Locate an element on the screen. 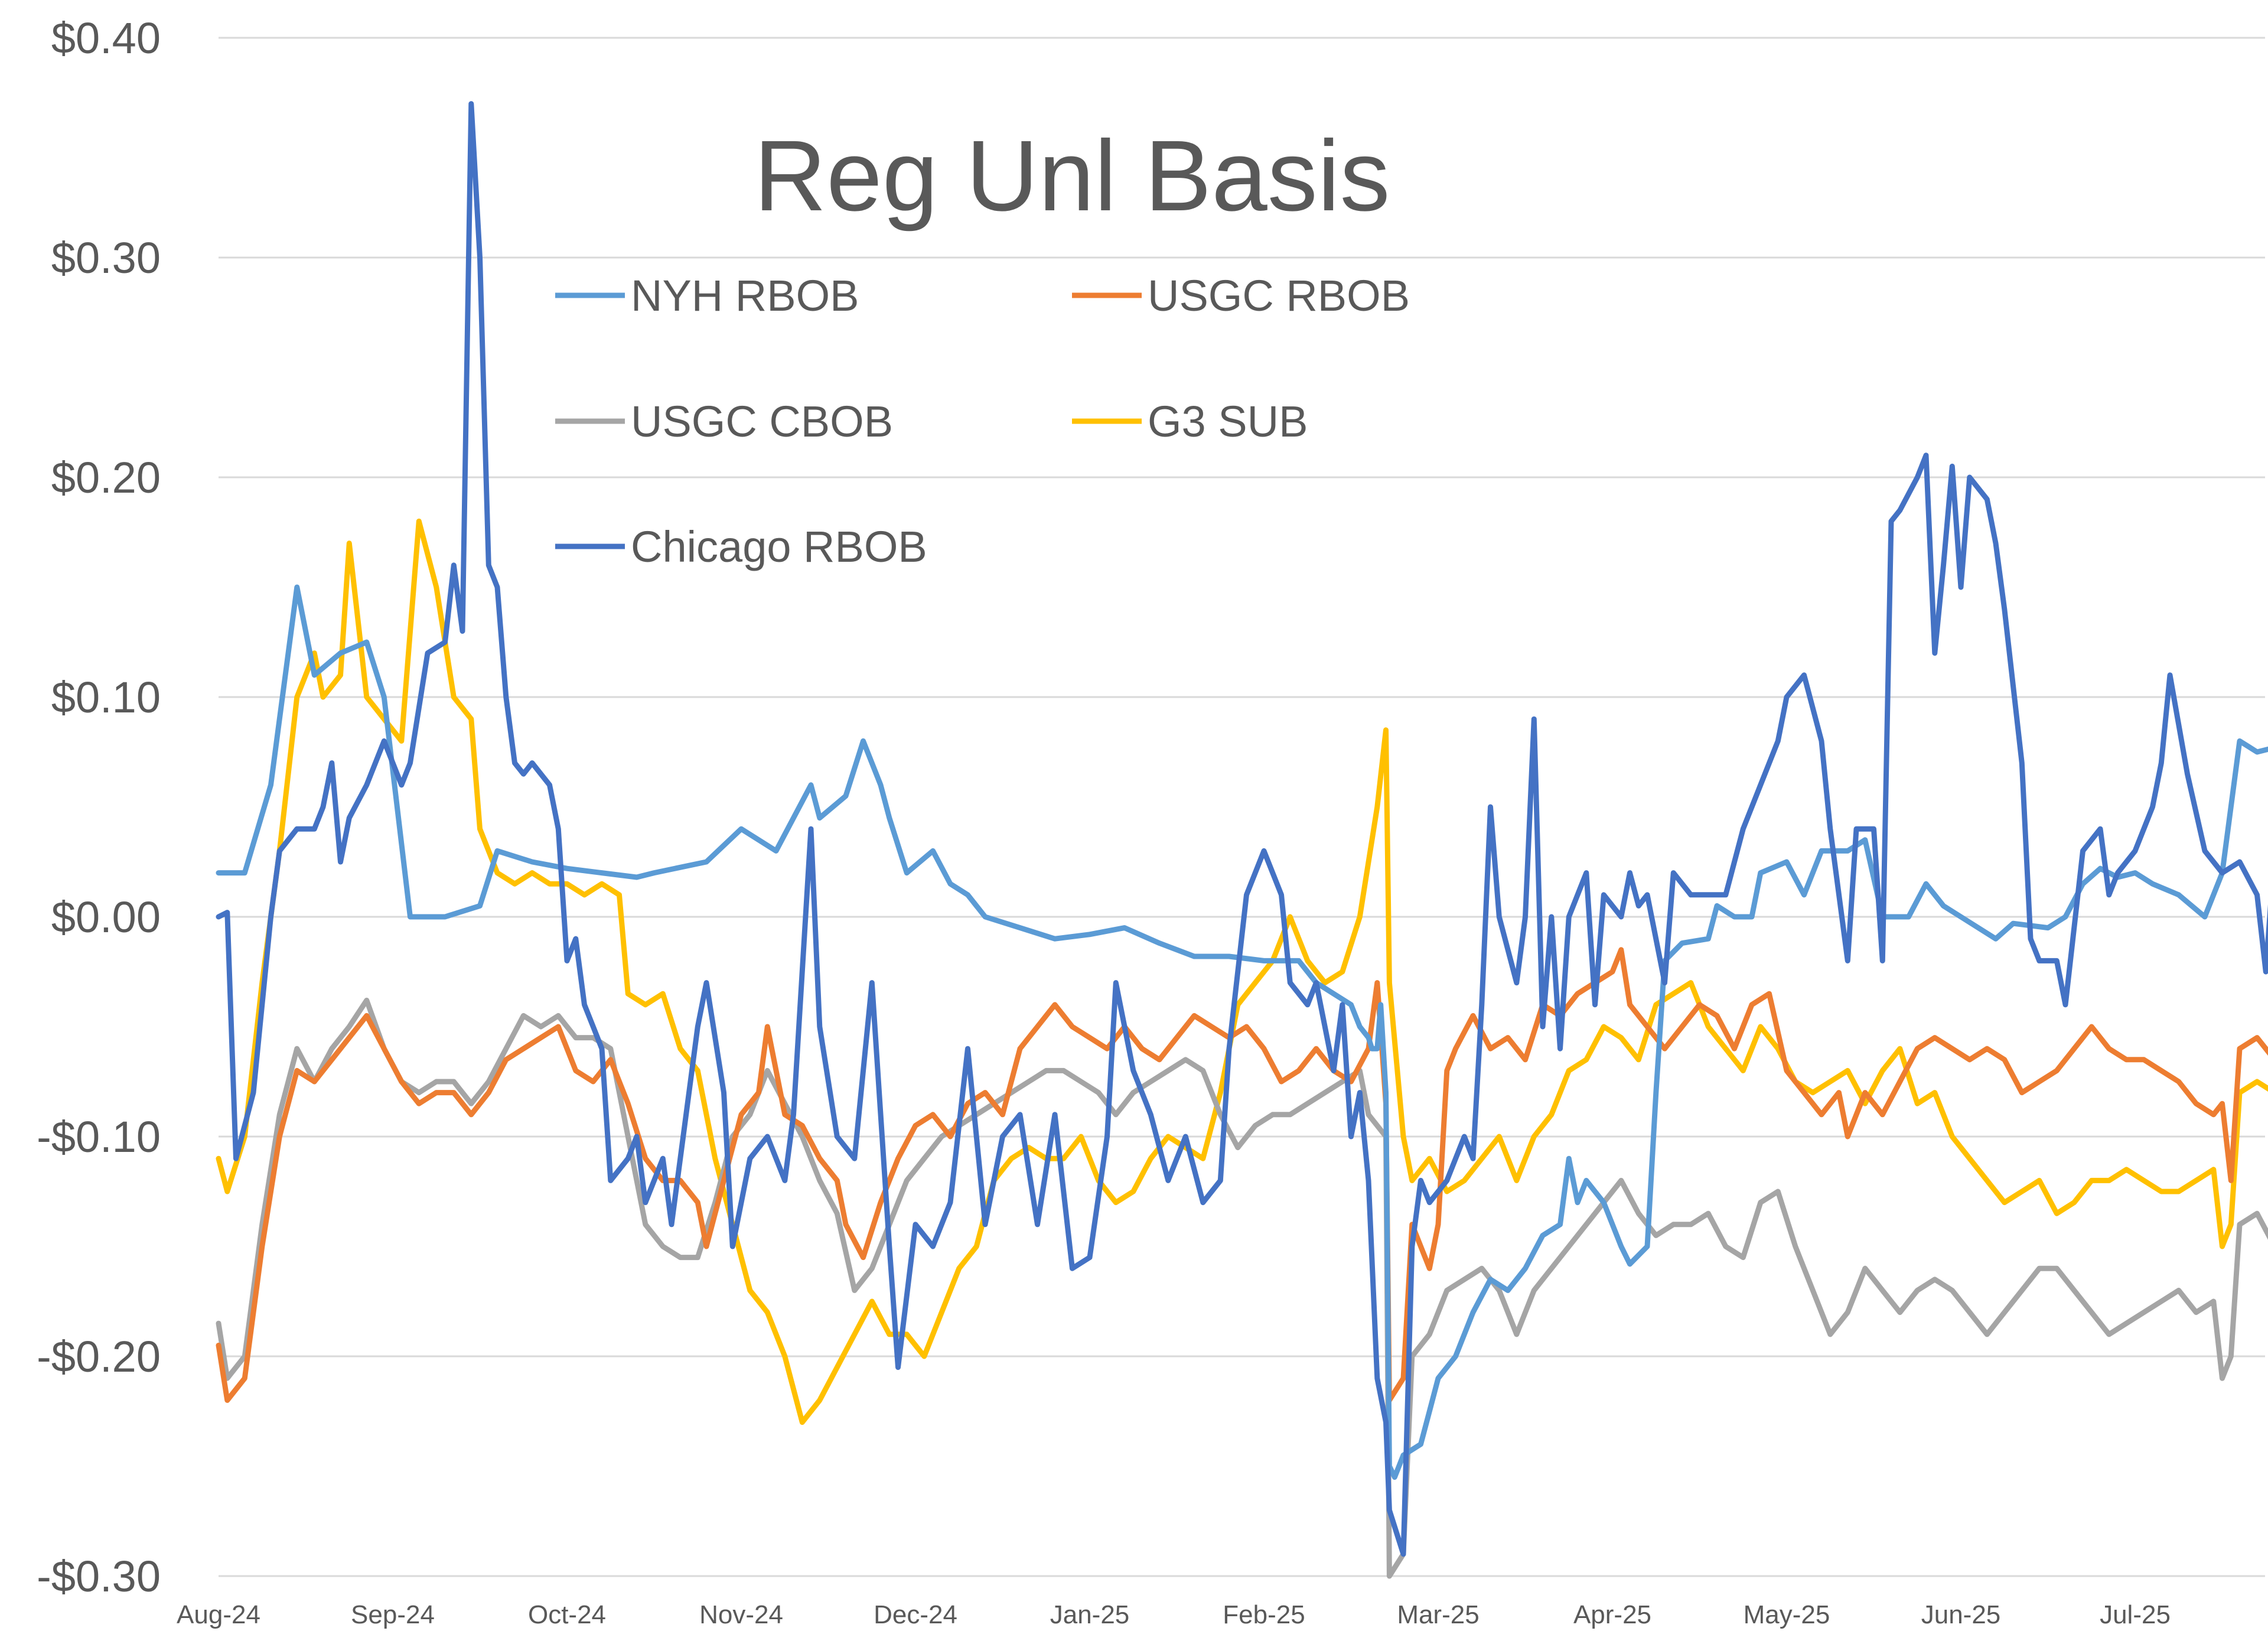 The width and height of the screenshot is (2268, 1644). legend-label: G3 SUB is located at coordinates (1228, 421).